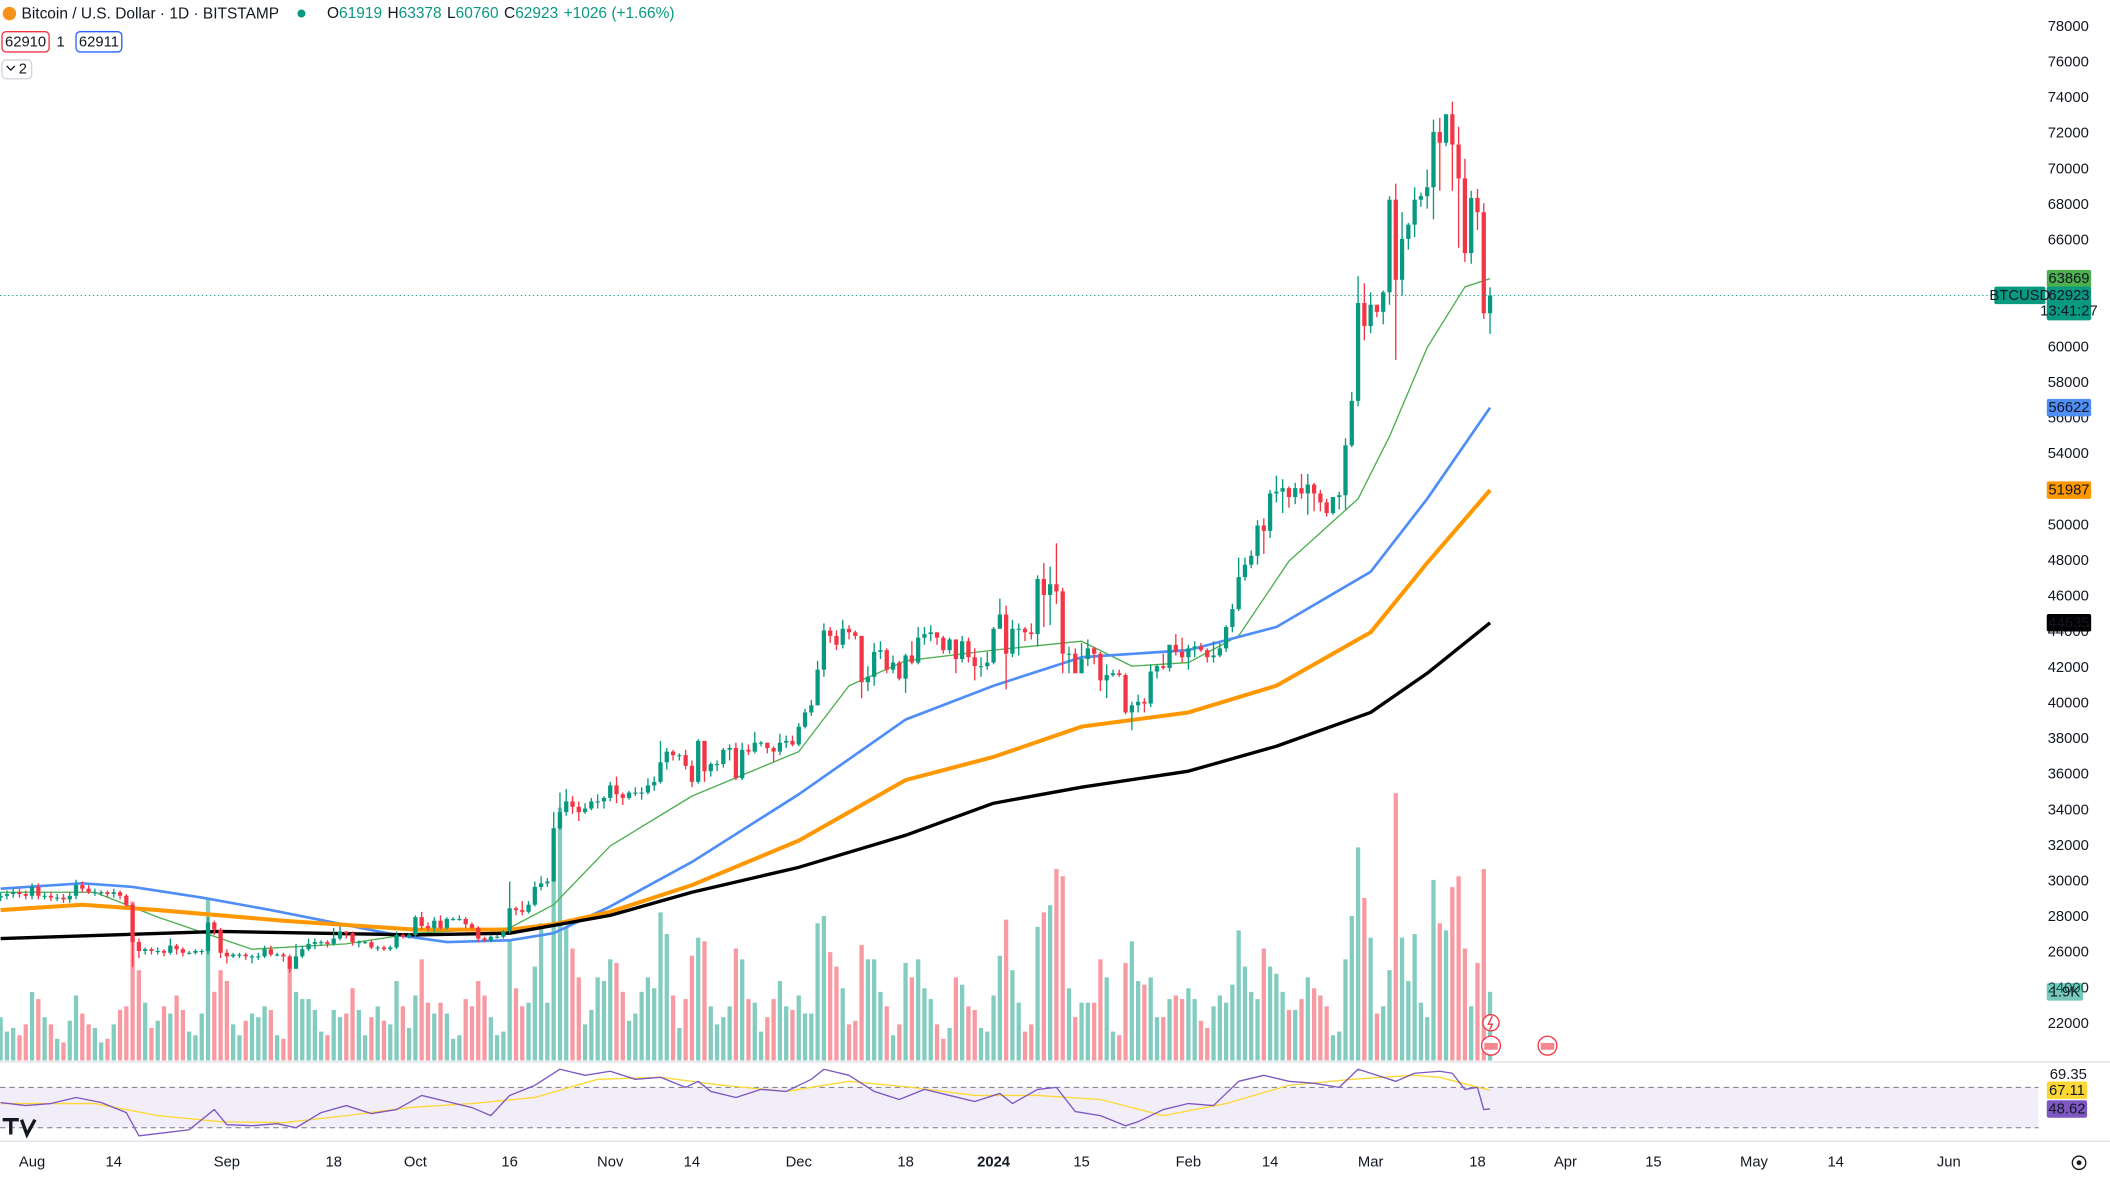  Describe the element at coordinates (2068, 953) in the screenshot. I see `y-tick-label: 26000` at that location.